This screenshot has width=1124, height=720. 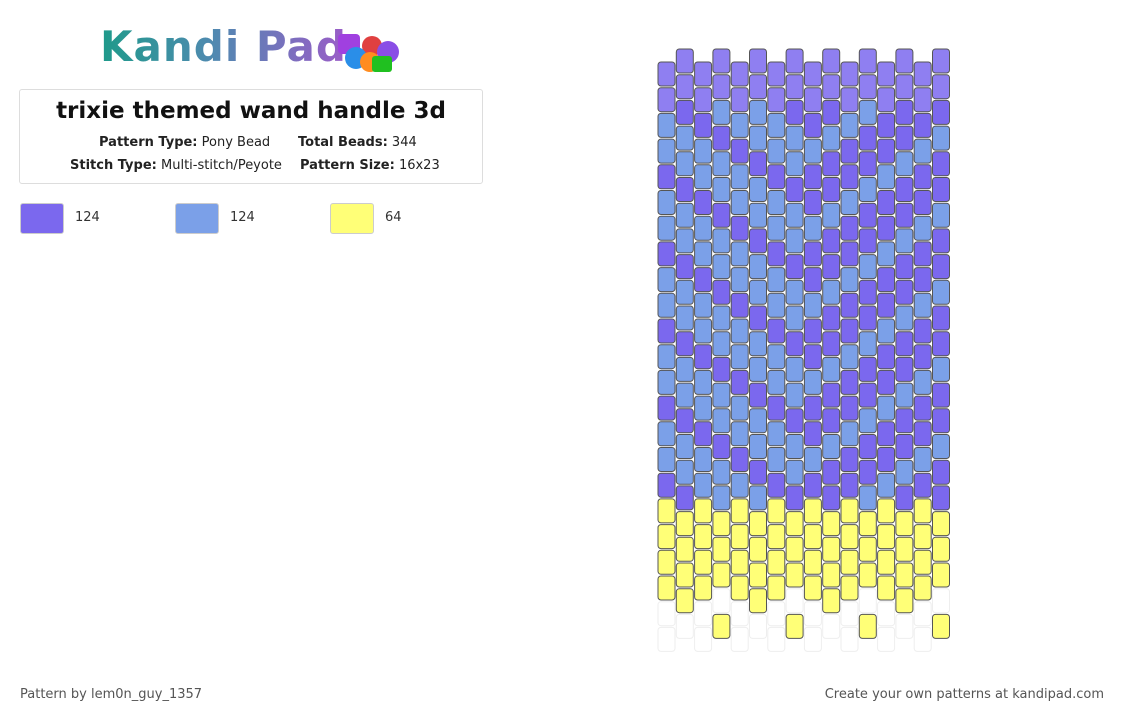 What do you see at coordinates (964, 694) in the screenshot?
I see `cta: Create your own patterns at kandipad.com` at bounding box center [964, 694].